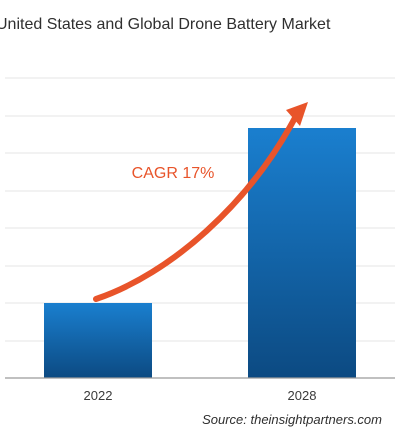 Image resolution: width=400 pixels, height=440 pixels. What do you see at coordinates (200, 395) in the screenshot?
I see `x-tick-labels: 2022 2028` at bounding box center [200, 395].